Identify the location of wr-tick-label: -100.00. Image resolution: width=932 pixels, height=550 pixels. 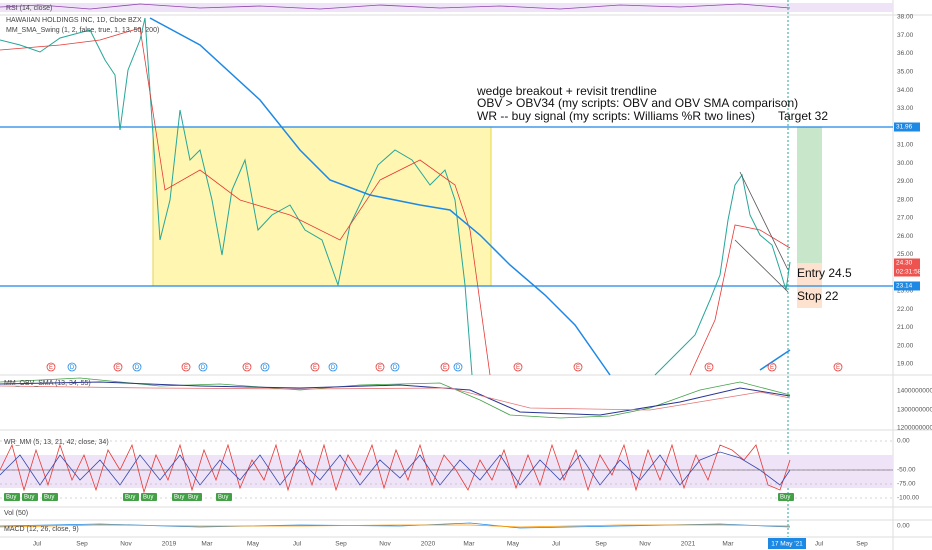
(908, 498).